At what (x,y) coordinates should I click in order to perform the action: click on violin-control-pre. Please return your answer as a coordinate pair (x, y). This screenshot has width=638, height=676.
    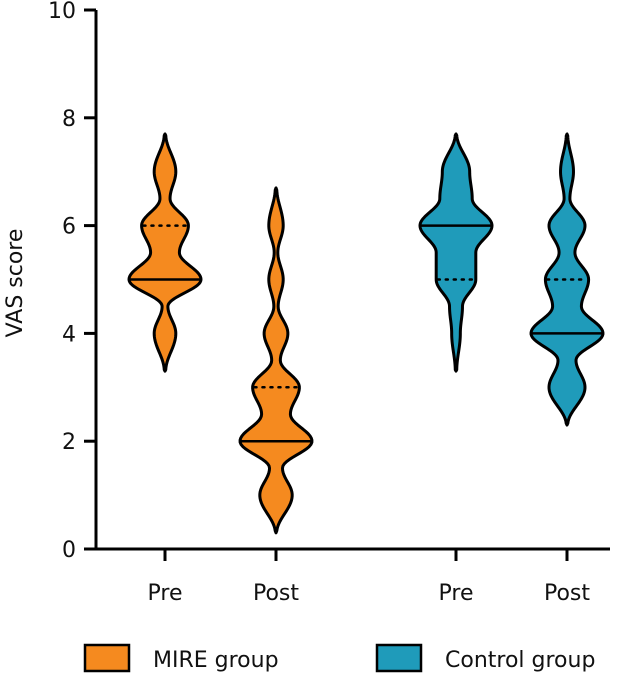
    Looking at the image, I should click on (456, 252).